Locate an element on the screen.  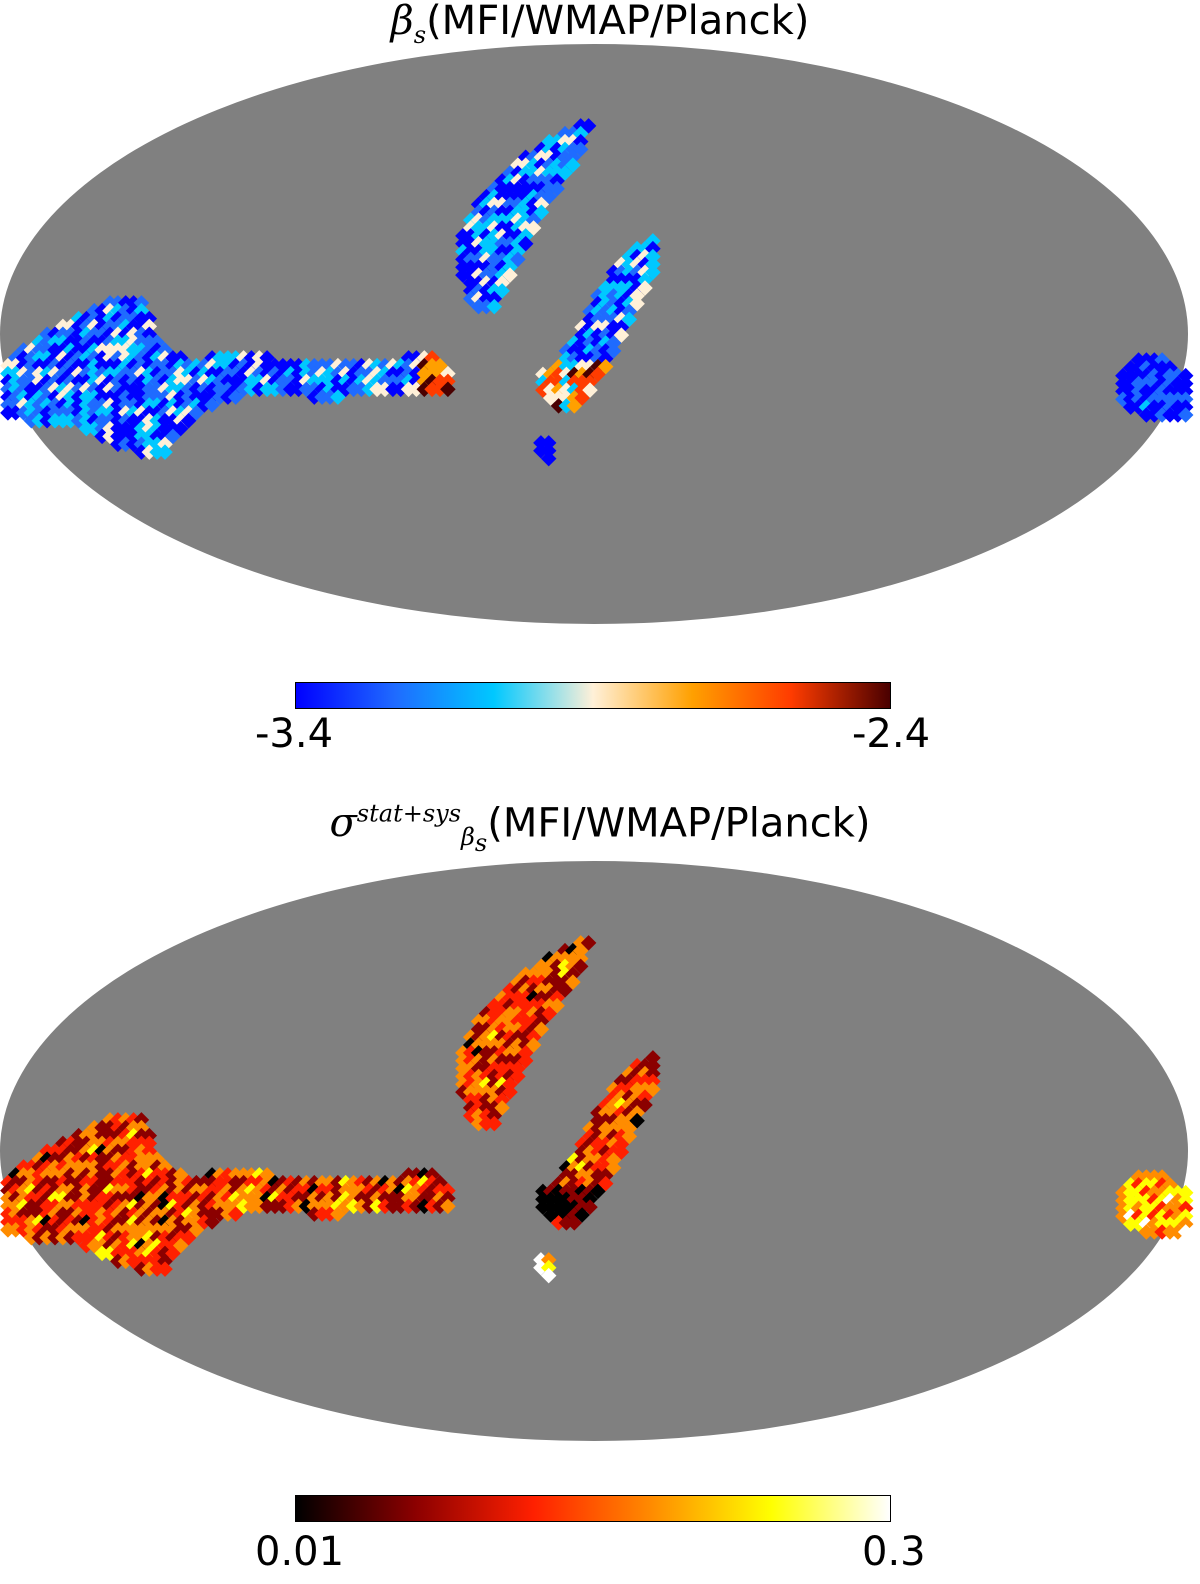
colorbar-min-label: -3.4 is located at coordinates (294, 734).